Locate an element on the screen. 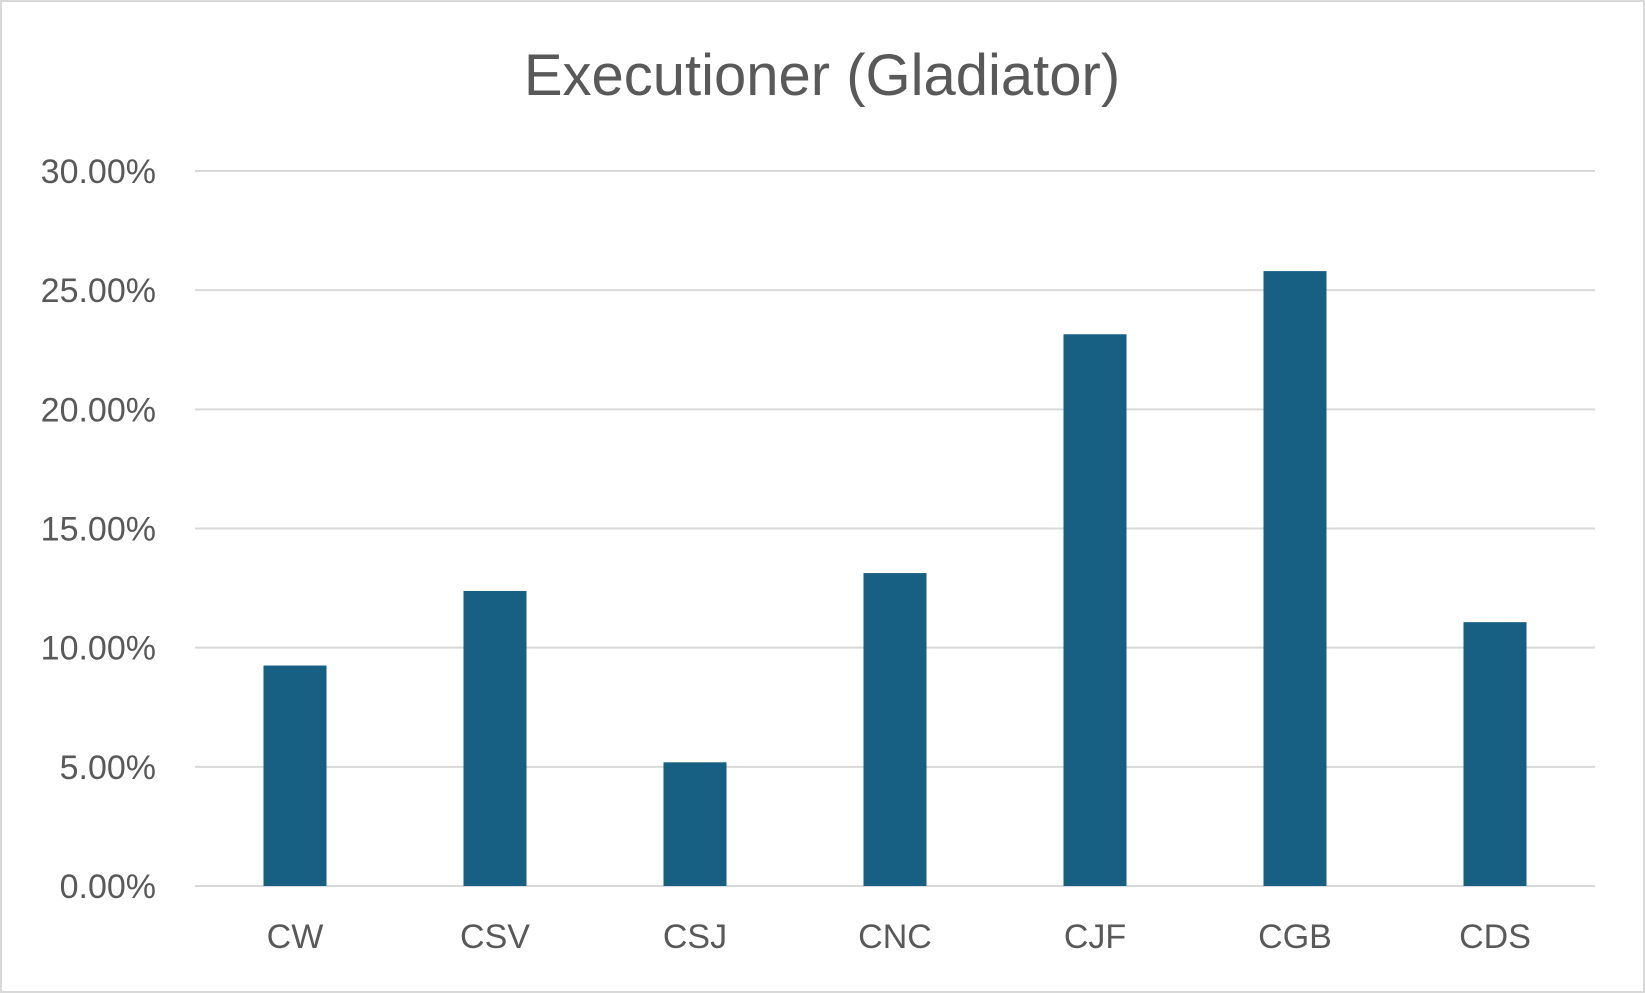  x-tick-label: CSJ is located at coordinates (695, 937).